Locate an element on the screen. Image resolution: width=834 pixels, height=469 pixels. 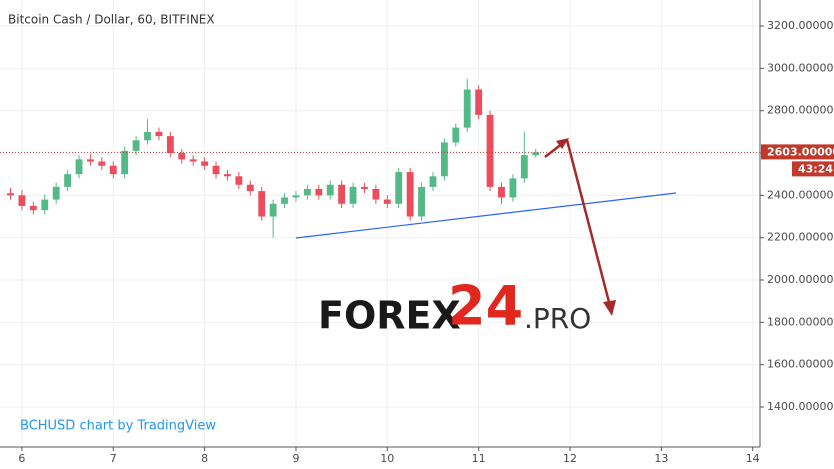
y-tick-label: 1800.000000 is located at coordinates (800, 321).